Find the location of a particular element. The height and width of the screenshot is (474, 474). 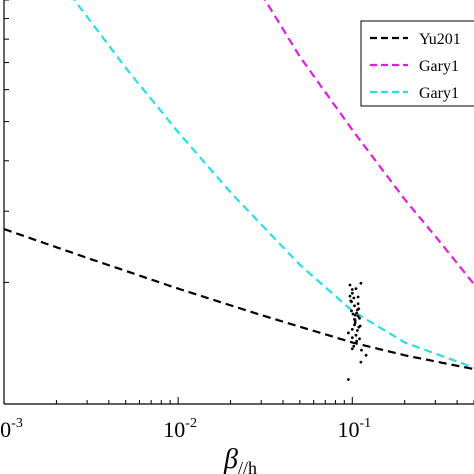

x-axis-title-subscript: //h is located at coordinates (247, 466).